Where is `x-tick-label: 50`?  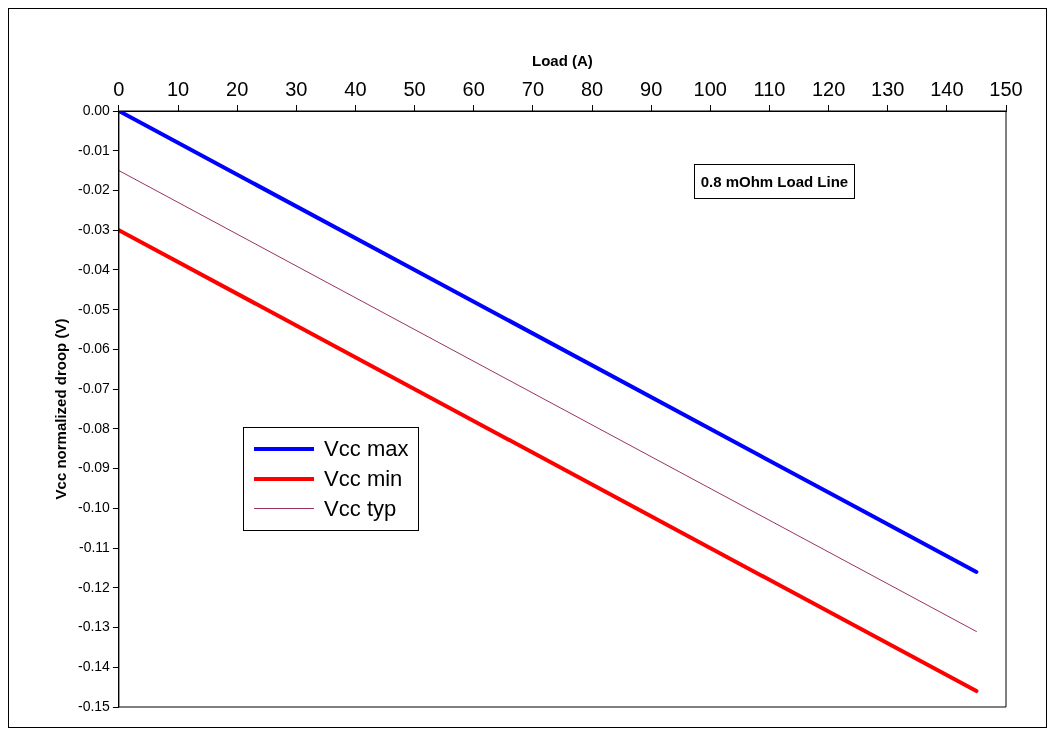
x-tick-label: 50 is located at coordinates (414, 88).